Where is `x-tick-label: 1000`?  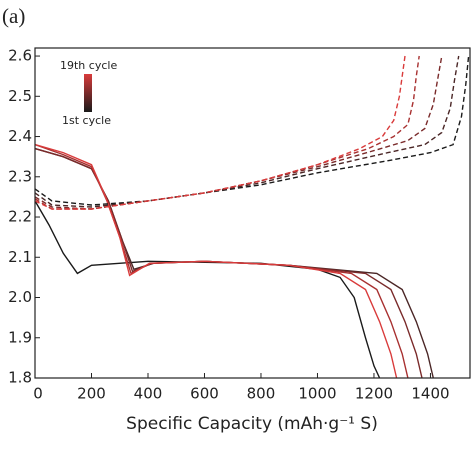 x-tick-label: 1000 is located at coordinates (317, 394).